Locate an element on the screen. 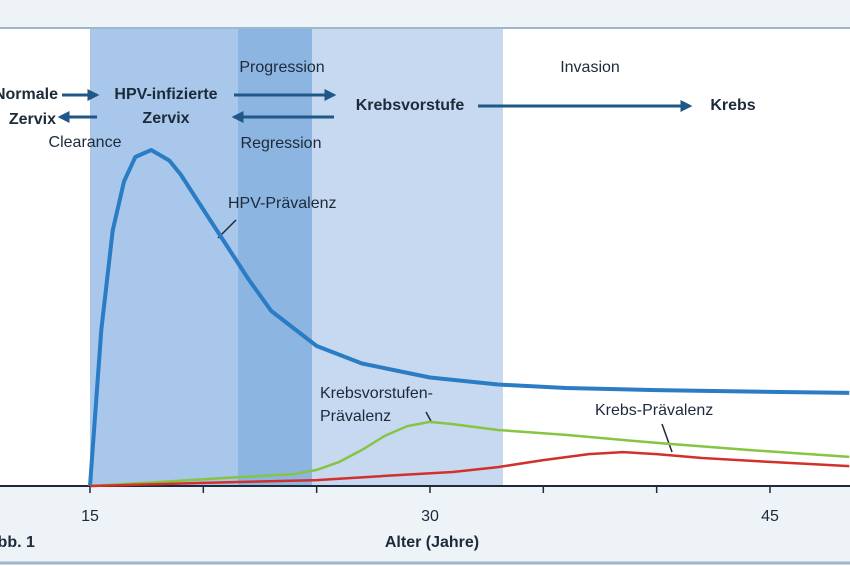 The image size is (850, 566). x-tick-label: 15 is located at coordinates (90, 516).